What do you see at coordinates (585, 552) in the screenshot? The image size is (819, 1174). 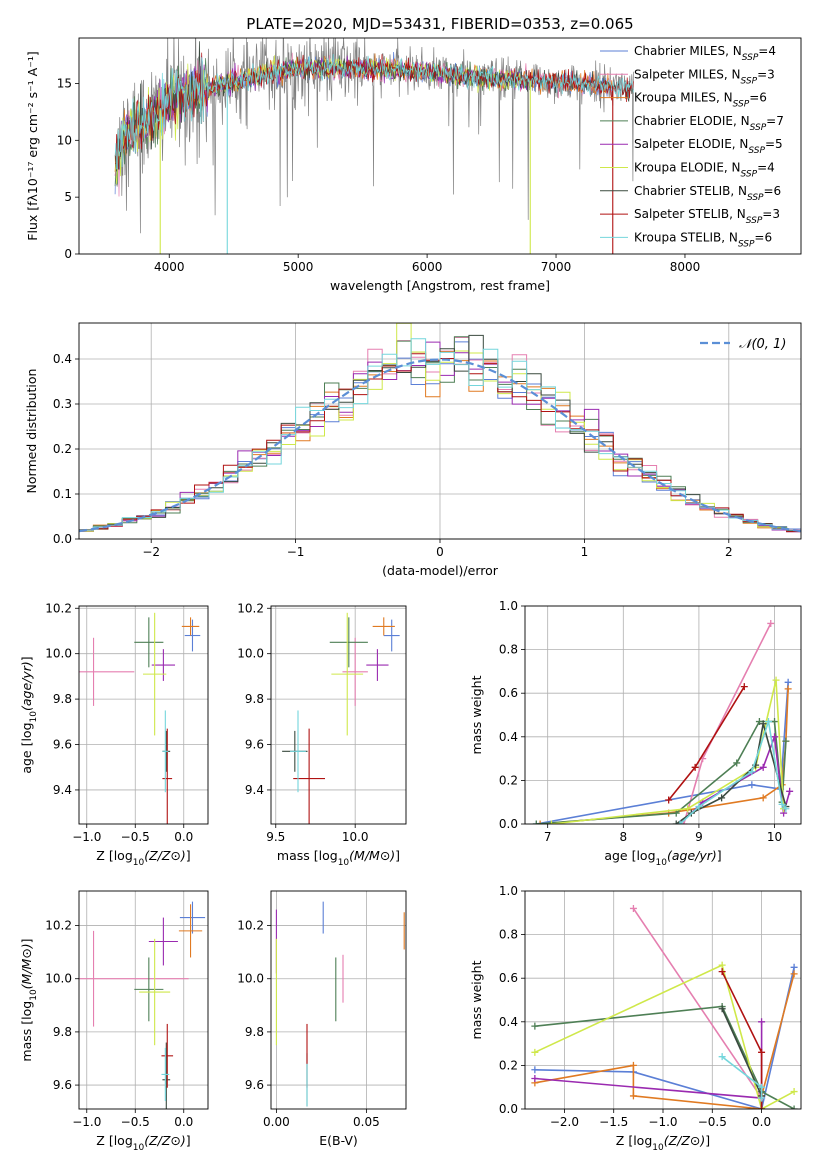 I see `x-tick-label: 1` at bounding box center [585, 552].